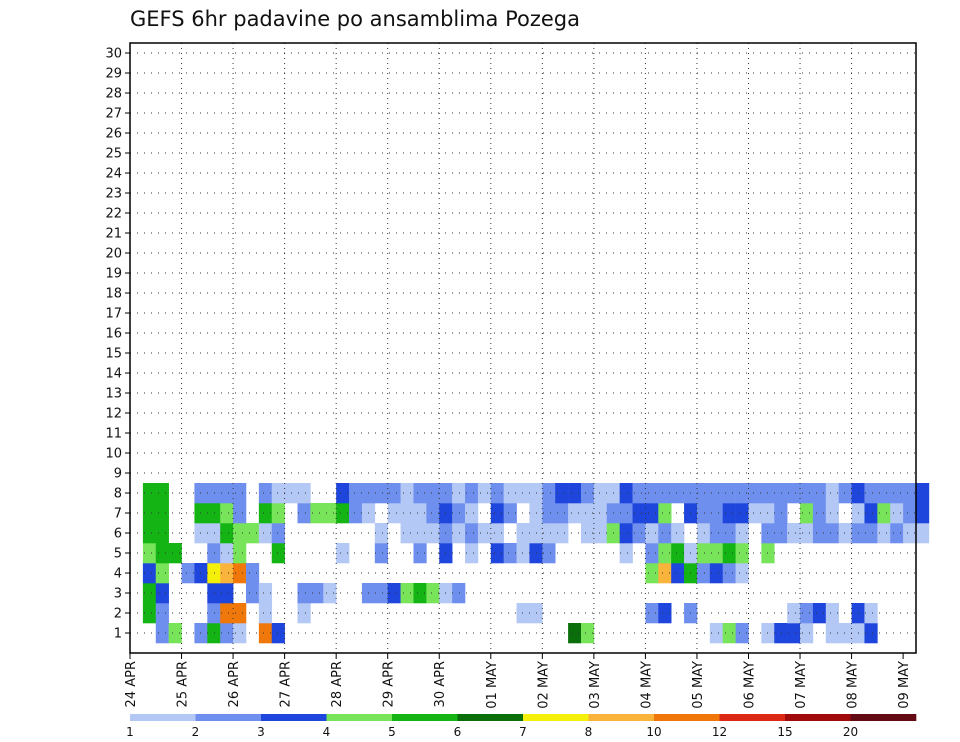 The width and height of the screenshot is (960, 742). Describe the element at coordinates (113, 294) in the screenshot. I see `y-tick-label: 18` at that location.